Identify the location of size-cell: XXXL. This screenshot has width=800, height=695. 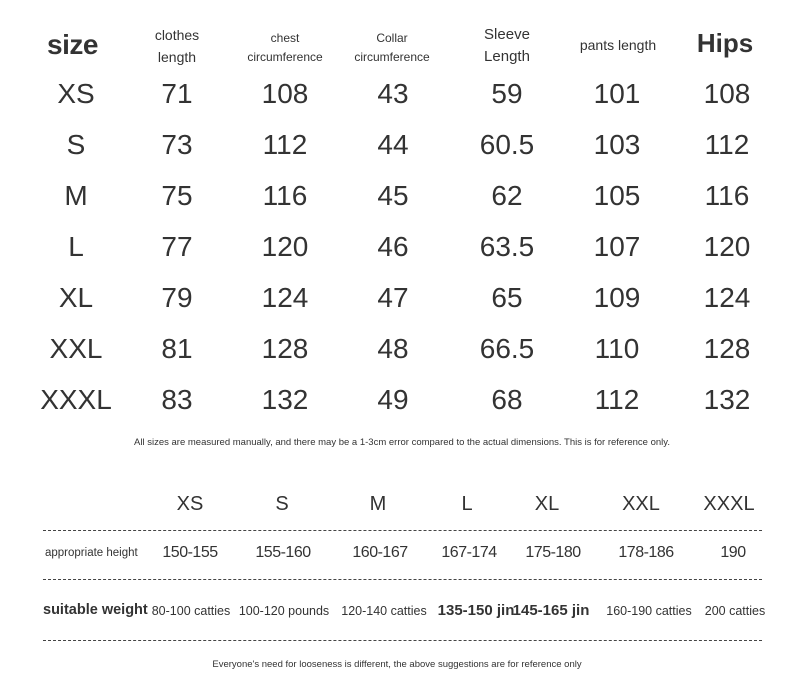
(76, 399).